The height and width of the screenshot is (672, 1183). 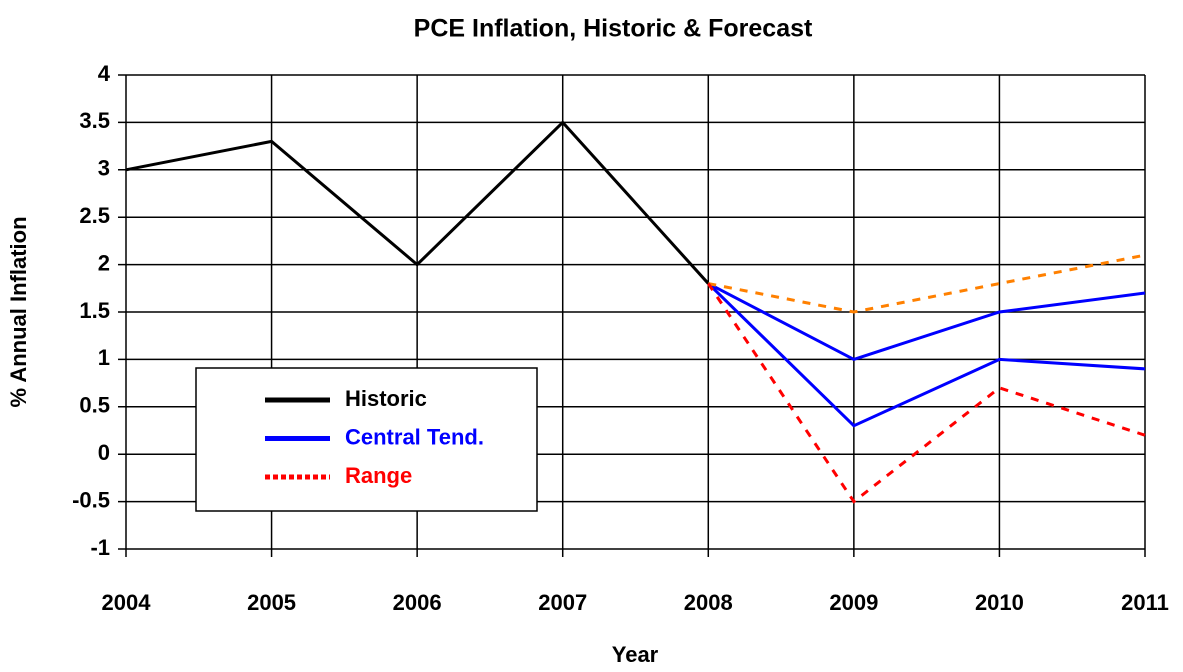 I want to click on x-tick-label: 2006, so click(x=417, y=602).